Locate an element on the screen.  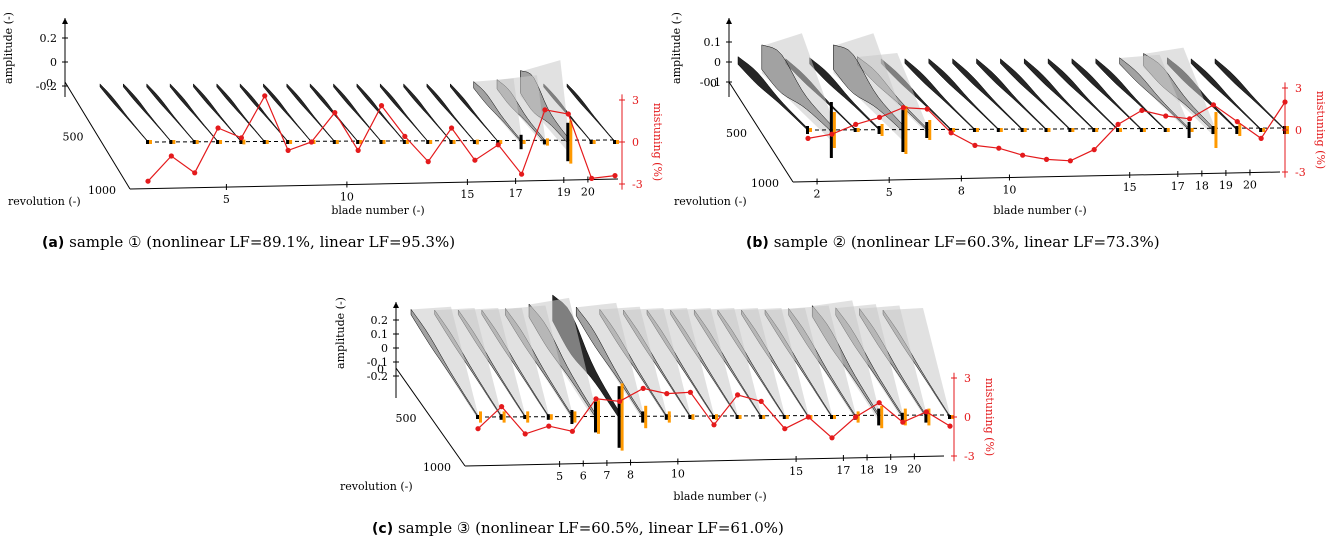
amplitude-tick-label: 0 is located at coordinates (384, 348).